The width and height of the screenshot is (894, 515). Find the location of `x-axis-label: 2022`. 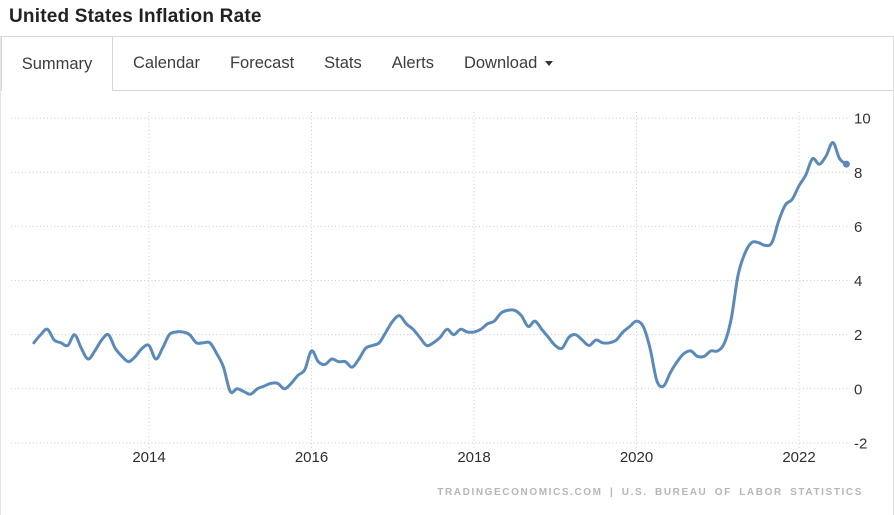

x-axis-label: 2022 is located at coordinates (798, 457).